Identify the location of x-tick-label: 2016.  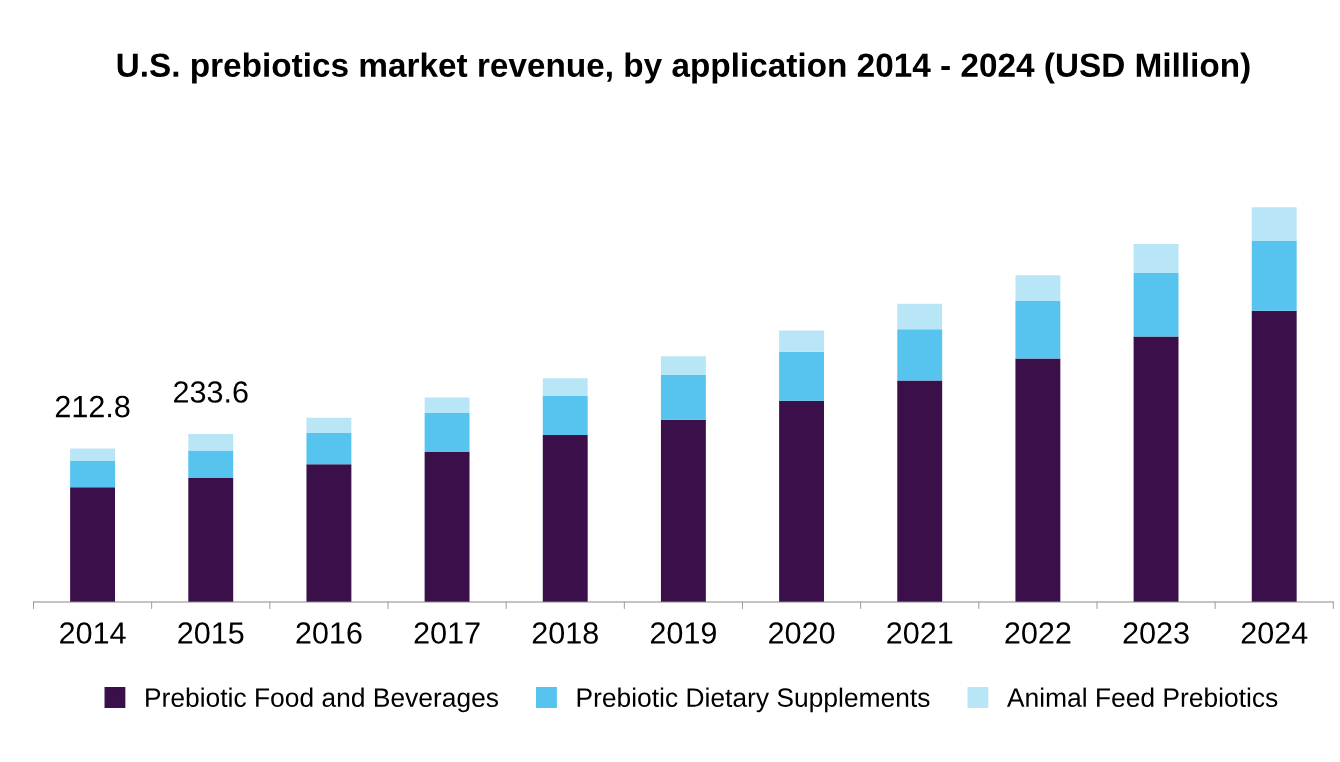
(329, 633).